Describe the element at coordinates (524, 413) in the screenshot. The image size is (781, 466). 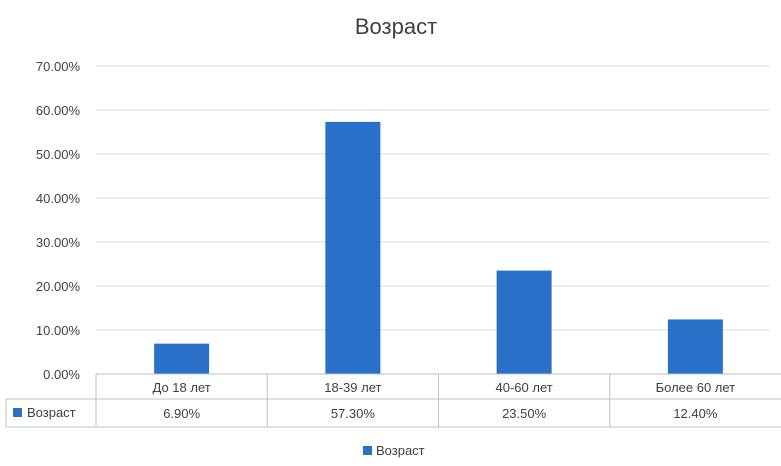
I see `value-label: 23.50%` at that location.